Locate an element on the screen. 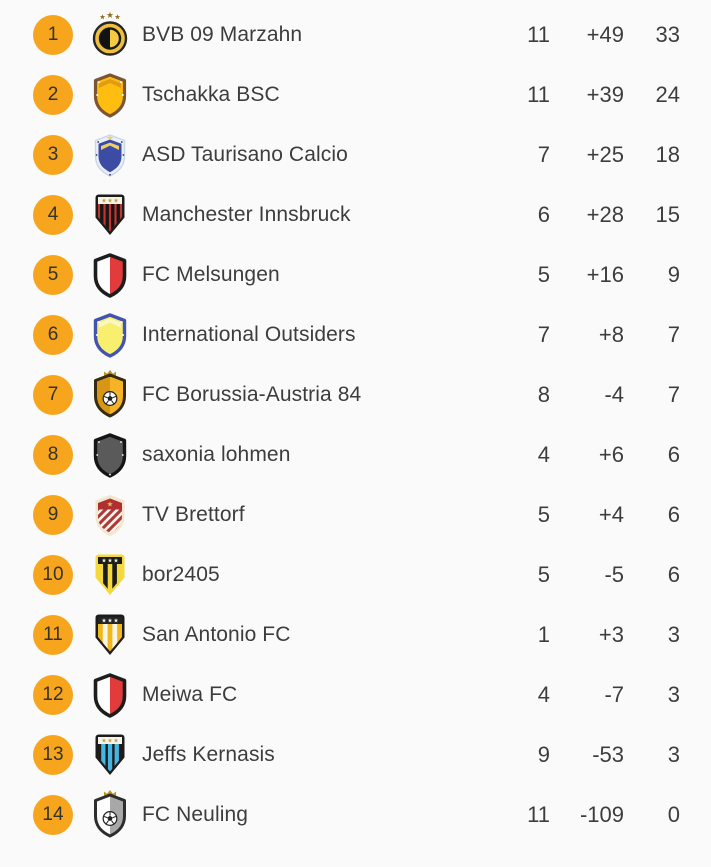 Image resolution: width=711 pixels, height=867 pixels. table-row: 2 Tschakka BSC 11 +39 24 is located at coordinates (355, 95).